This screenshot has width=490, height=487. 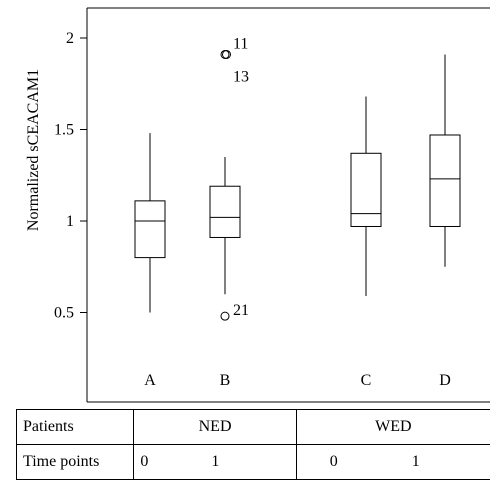 I want to click on box-d: D, so click(x=445, y=221).